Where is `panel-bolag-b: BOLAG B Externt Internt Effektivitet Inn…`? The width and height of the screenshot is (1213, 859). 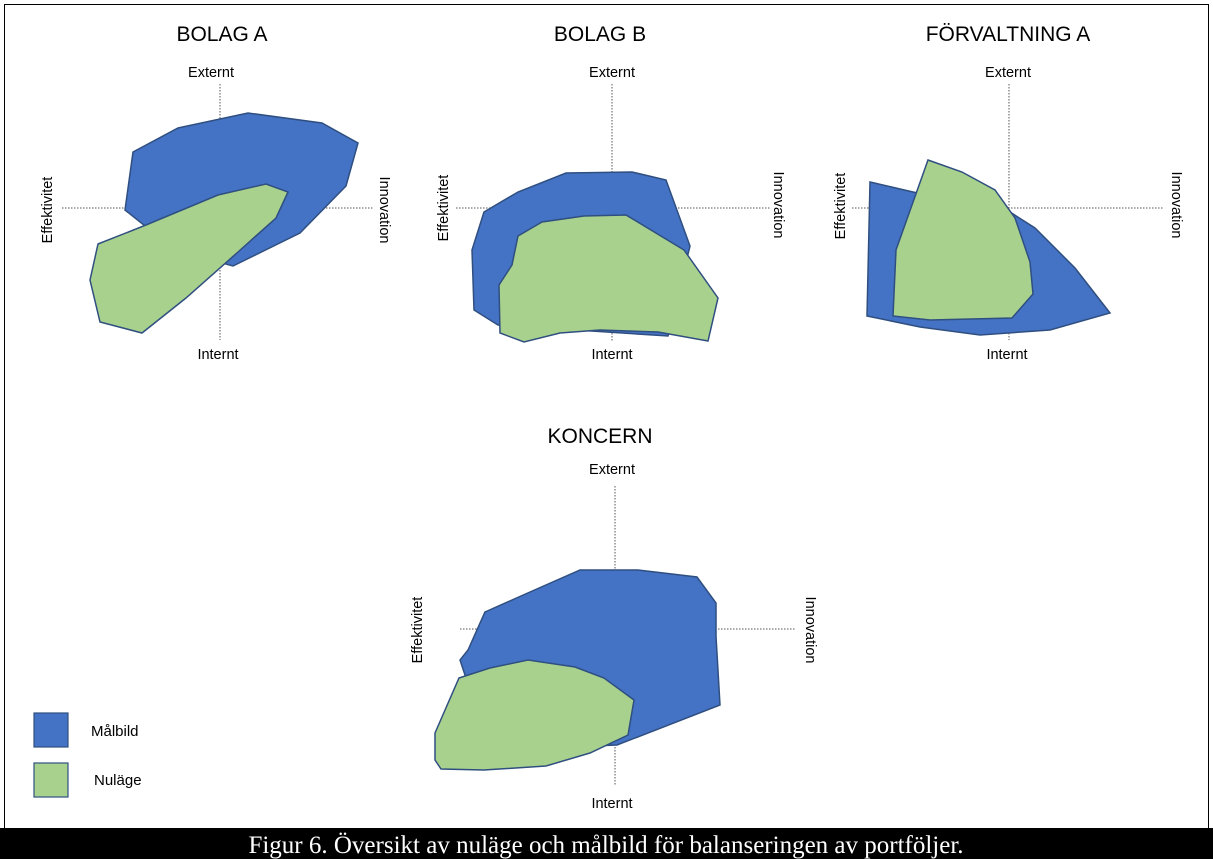 panel-bolag-b: BOLAG B Externt Internt Effektivitet Inn… is located at coordinates (611, 193).